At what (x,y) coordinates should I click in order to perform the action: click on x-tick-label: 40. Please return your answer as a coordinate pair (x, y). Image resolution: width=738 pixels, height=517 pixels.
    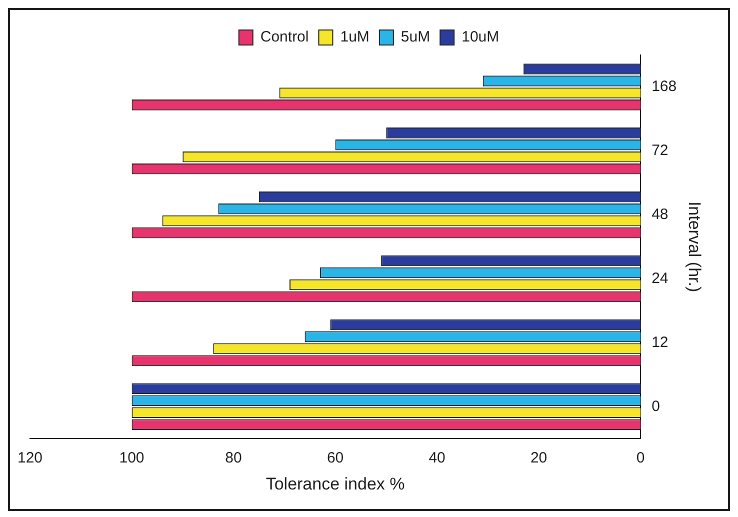
    Looking at the image, I should click on (437, 458).